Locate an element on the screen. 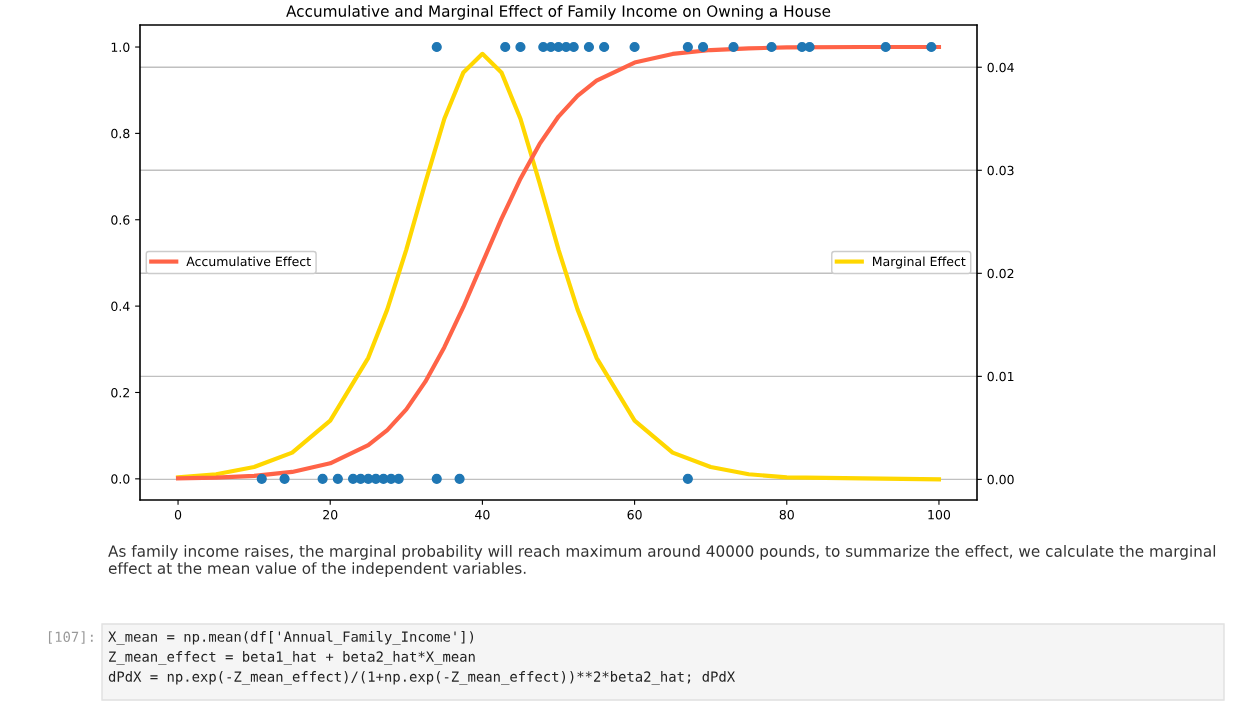  text: [107]: is located at coordinates (70, 637).